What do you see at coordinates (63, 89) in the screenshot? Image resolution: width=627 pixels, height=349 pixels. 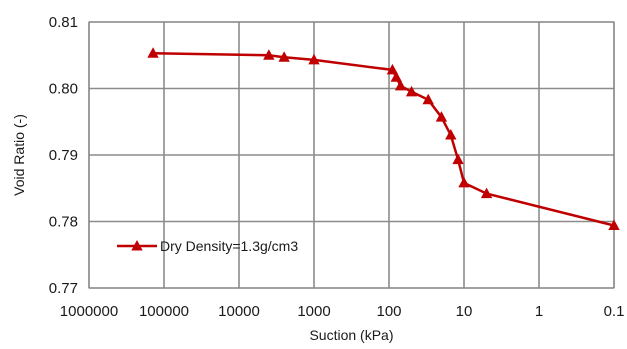 I see `y-tick-label: 0.80` at bounding box center [63, 89].